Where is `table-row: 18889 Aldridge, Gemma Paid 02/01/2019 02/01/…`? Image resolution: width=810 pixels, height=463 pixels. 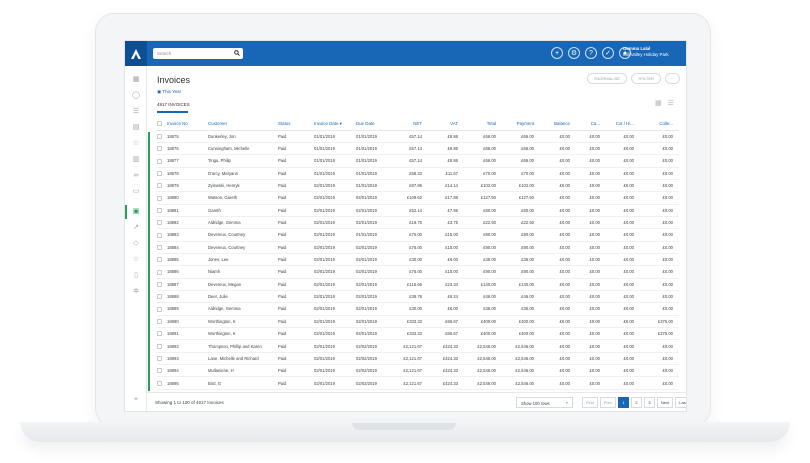 table-row: 18889 Aldridge, Gemma Paid 02/01/2019 02/01/… is located at coordinates (418, 309).